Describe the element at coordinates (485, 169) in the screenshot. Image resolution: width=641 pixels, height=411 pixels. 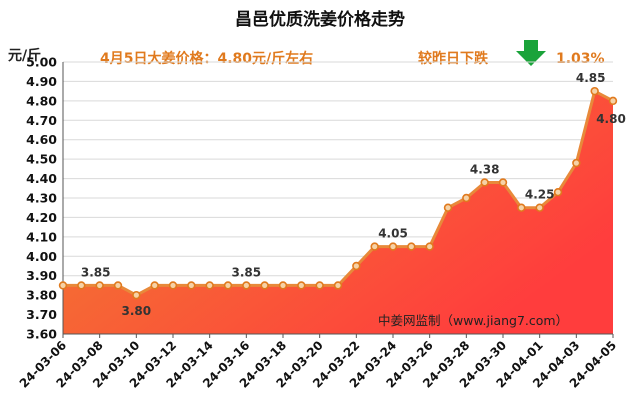
I see `data-label: 4.38` at that location.